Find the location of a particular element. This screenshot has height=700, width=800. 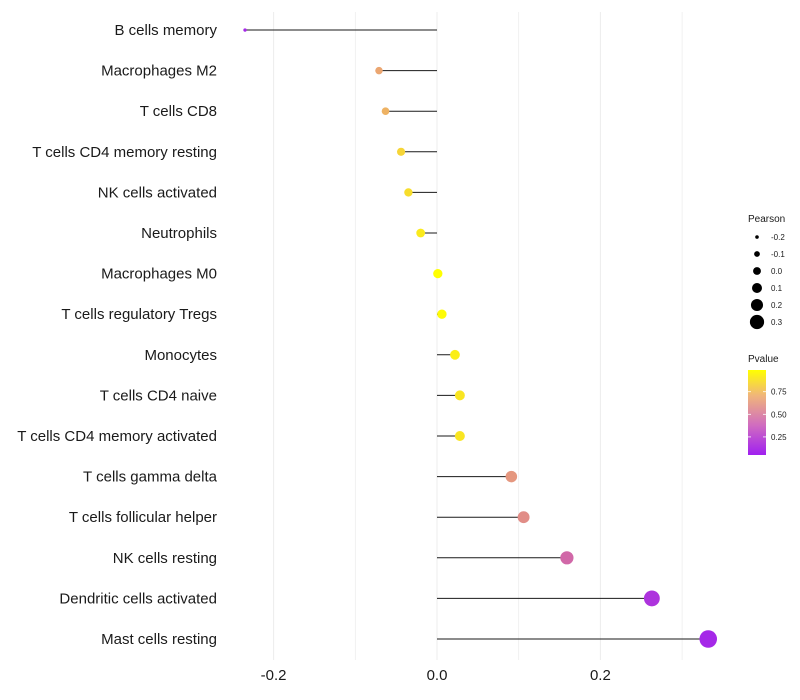

size-legend-label: 0.1 is located at coordinates (777, 288).